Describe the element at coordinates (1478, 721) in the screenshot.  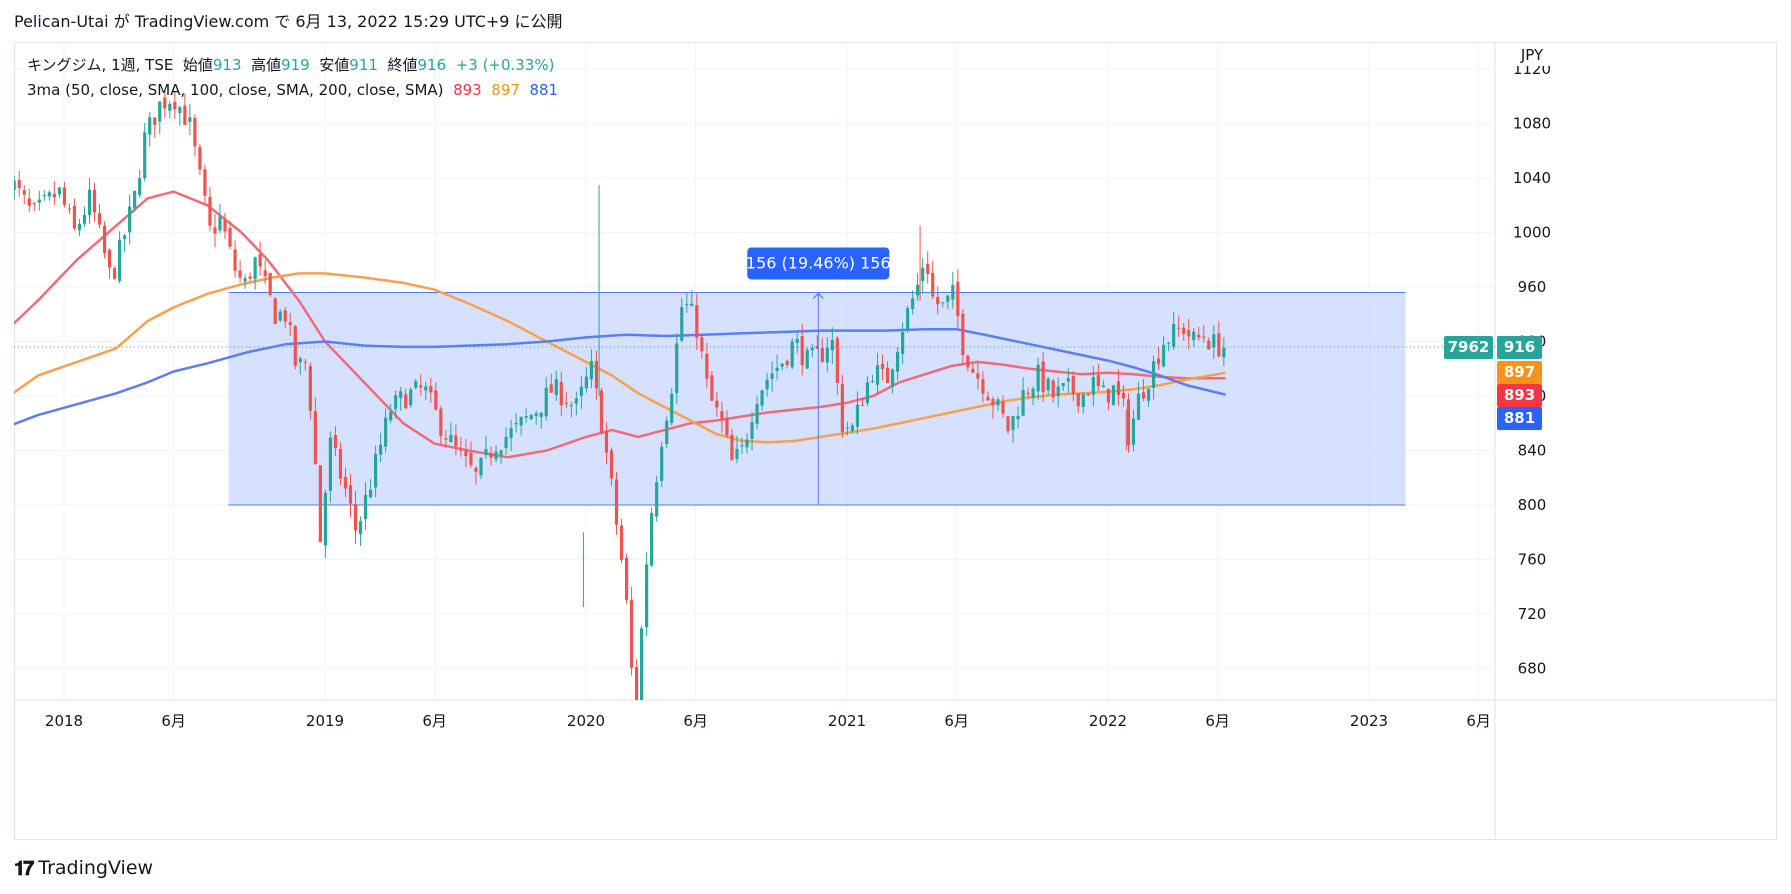
I see `time-tick-label: 6月` at that location.